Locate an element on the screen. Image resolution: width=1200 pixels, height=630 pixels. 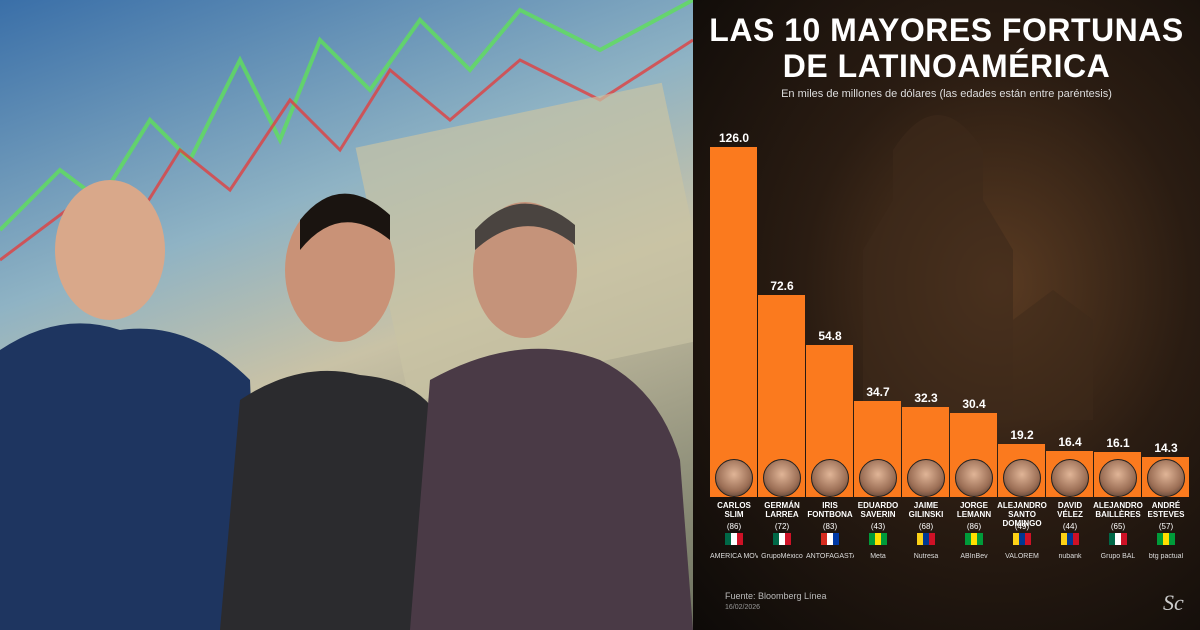
age-label: (68) is located at coordinates (926, 526).